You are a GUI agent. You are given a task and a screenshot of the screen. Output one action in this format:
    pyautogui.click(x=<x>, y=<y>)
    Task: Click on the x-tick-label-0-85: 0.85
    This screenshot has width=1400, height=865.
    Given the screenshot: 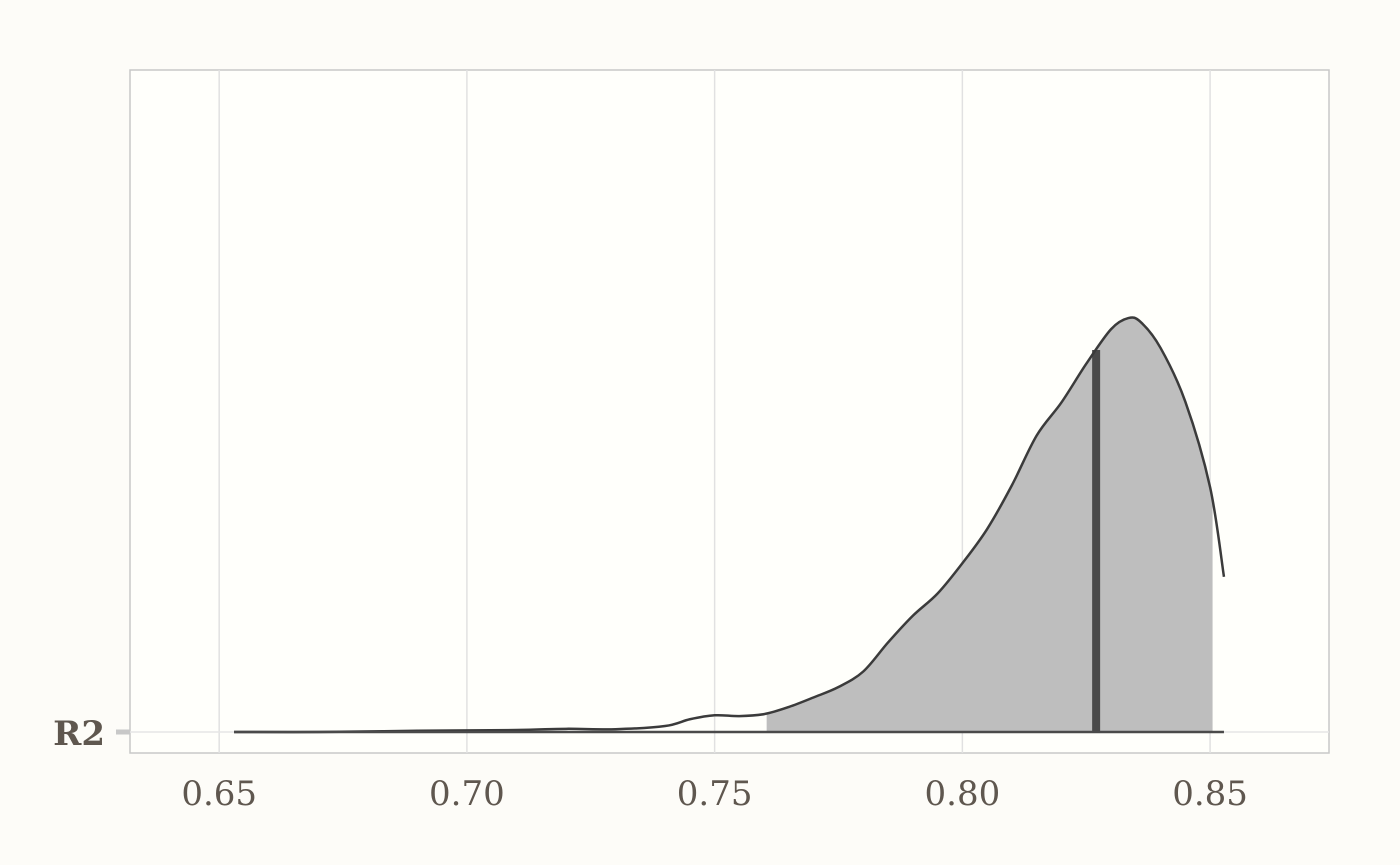 What is the action you would take?
    pyautogui.click(x=1210, y=794)
    